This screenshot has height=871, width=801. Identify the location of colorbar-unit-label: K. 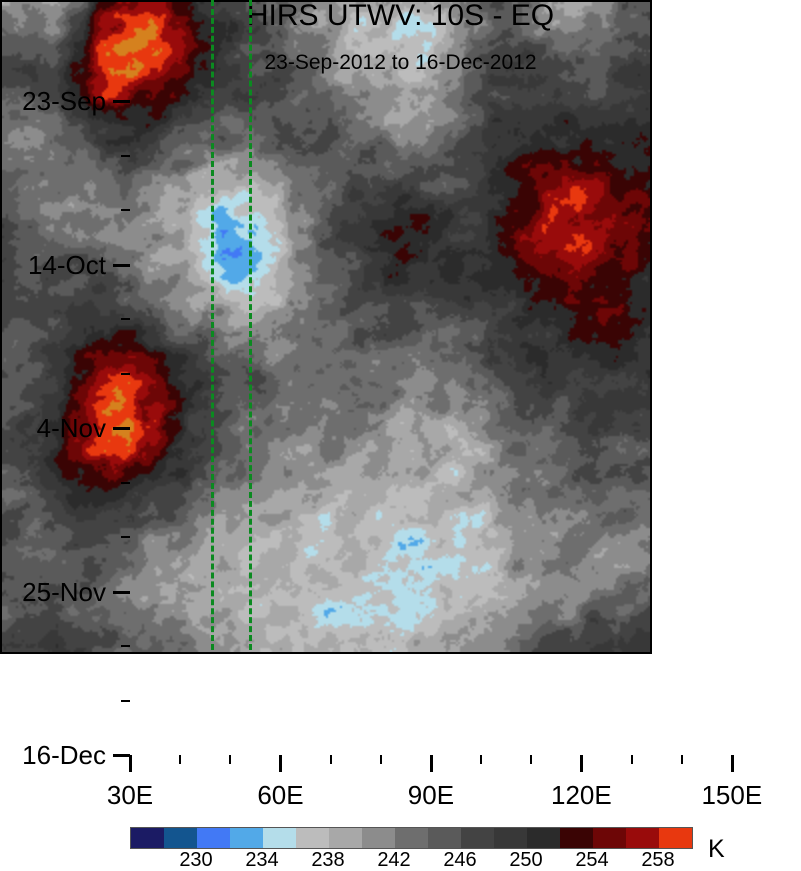
(716, 849).